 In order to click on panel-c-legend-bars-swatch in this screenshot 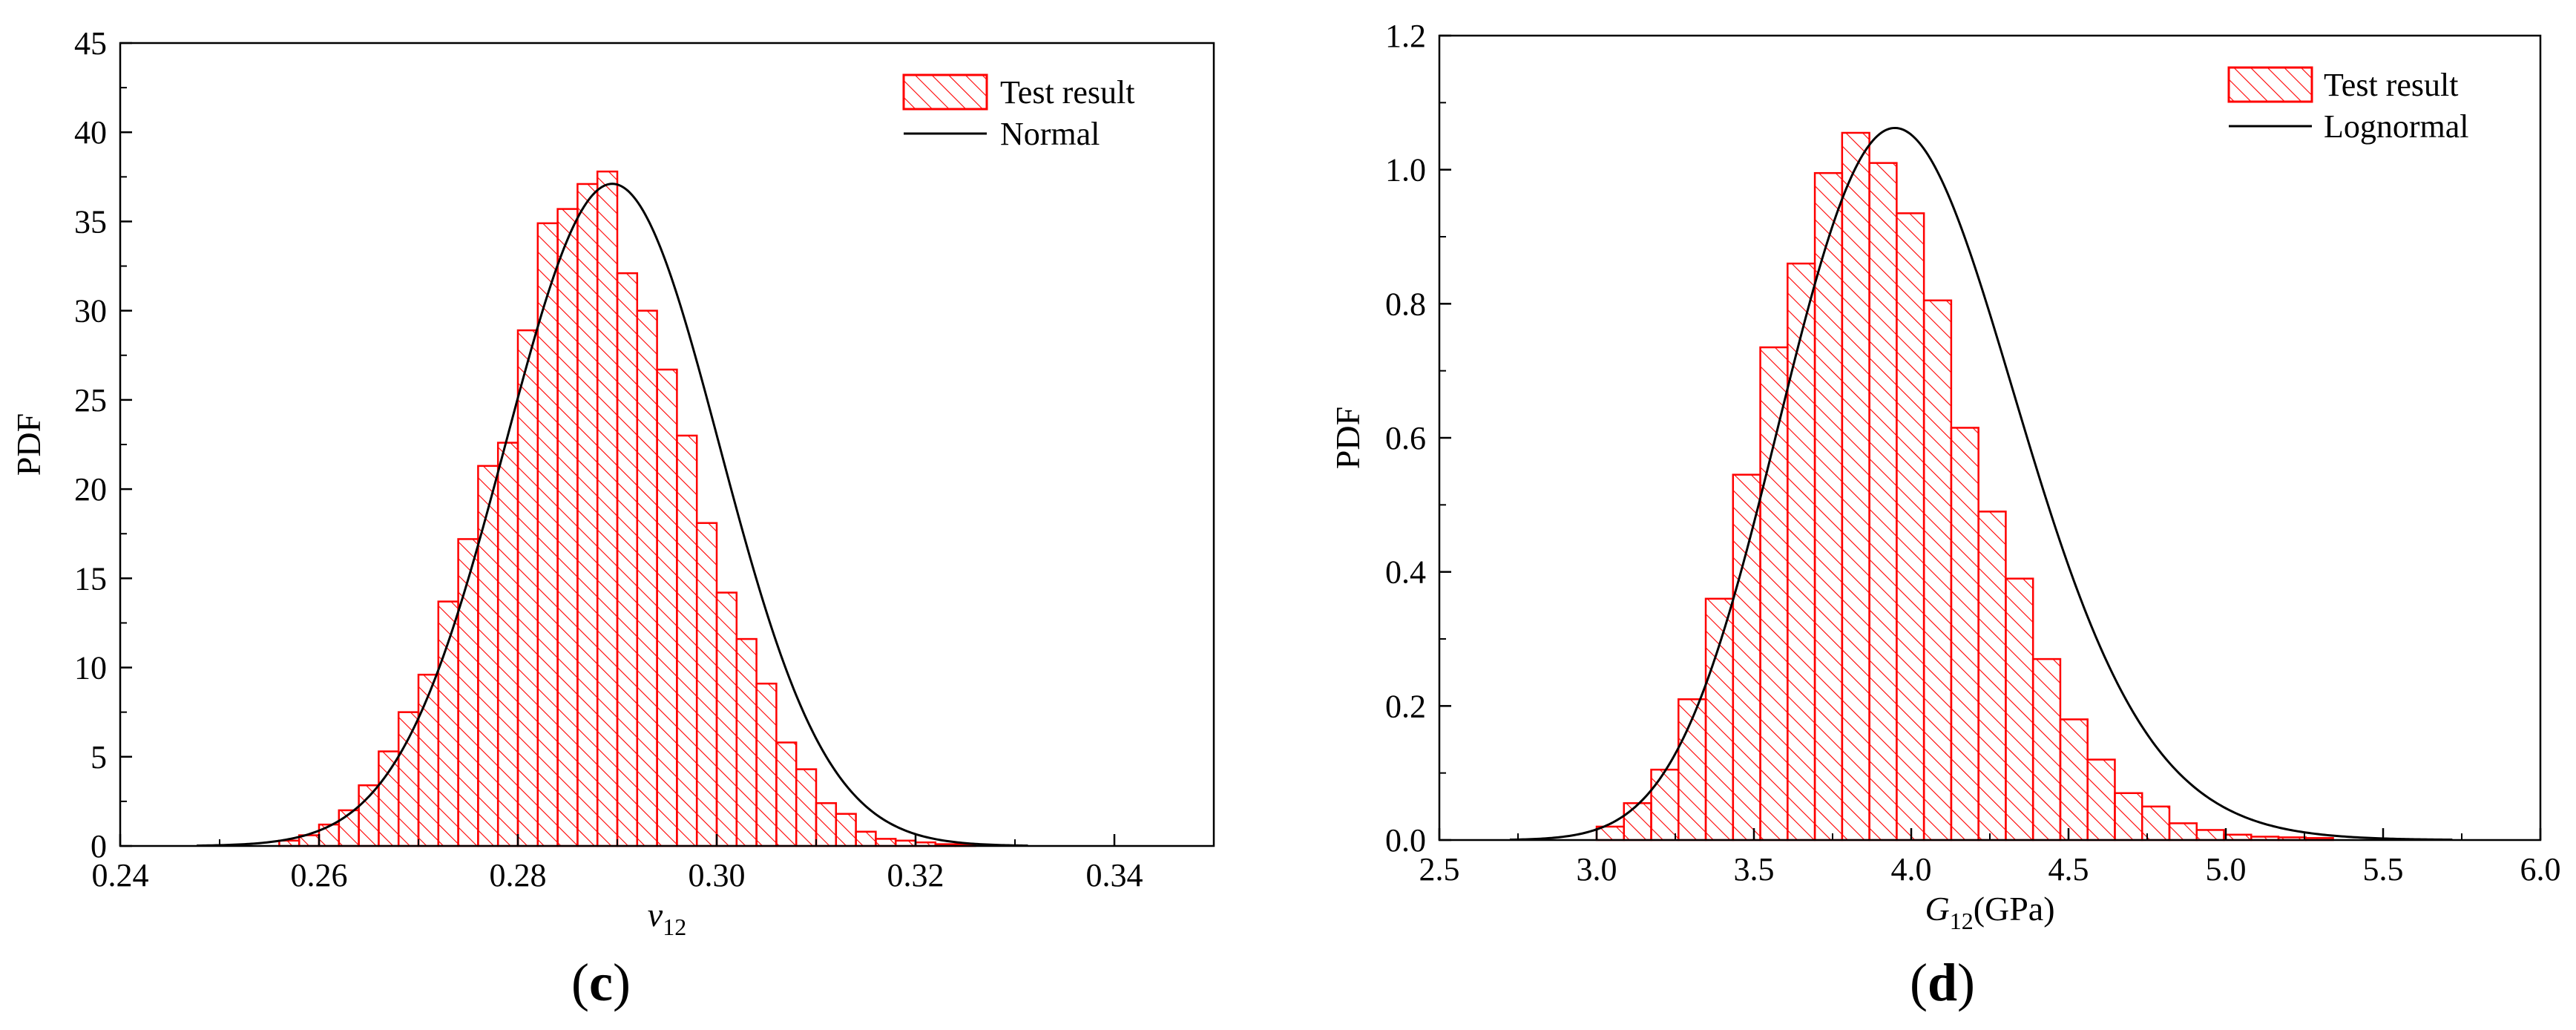, I will do `click(945, 92)`.